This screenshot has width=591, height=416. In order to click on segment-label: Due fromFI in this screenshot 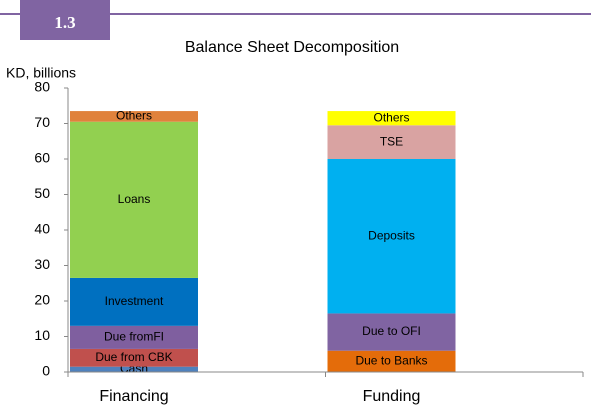, I will do `click(134, 337)`.